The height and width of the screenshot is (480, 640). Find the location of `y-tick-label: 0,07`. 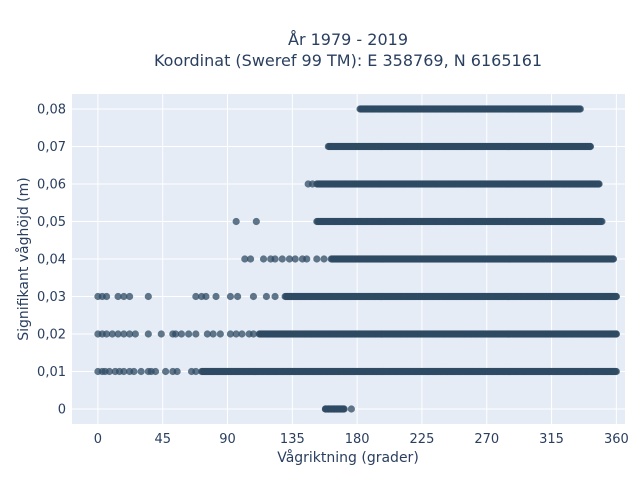

y-tick-label: 0,07 is located at coordinates (51, 147).